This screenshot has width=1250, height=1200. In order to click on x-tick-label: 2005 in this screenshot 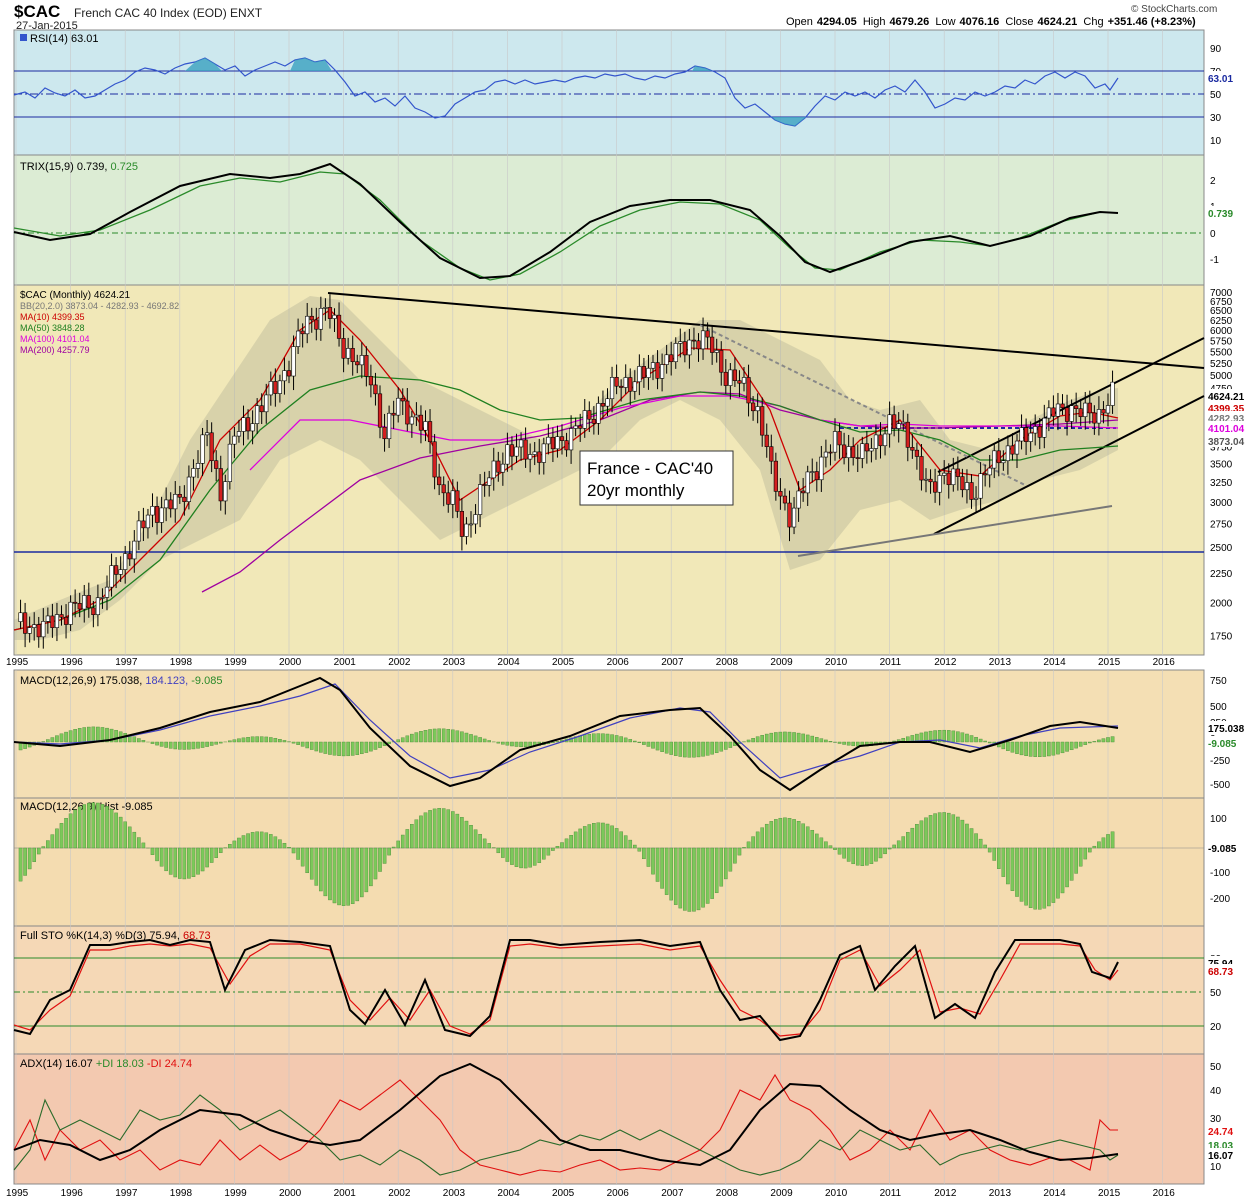, I will do `click(563, 1193)`.